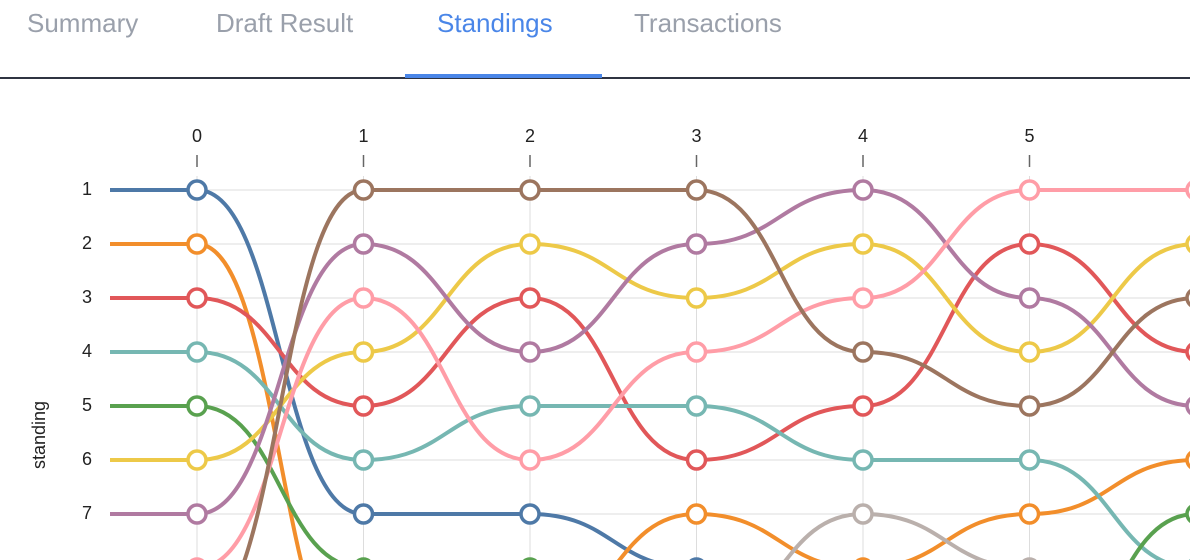 The width and height of the screenshot is (1190, 560). I want to click on y-tick-label: 1, so click(87, 189).